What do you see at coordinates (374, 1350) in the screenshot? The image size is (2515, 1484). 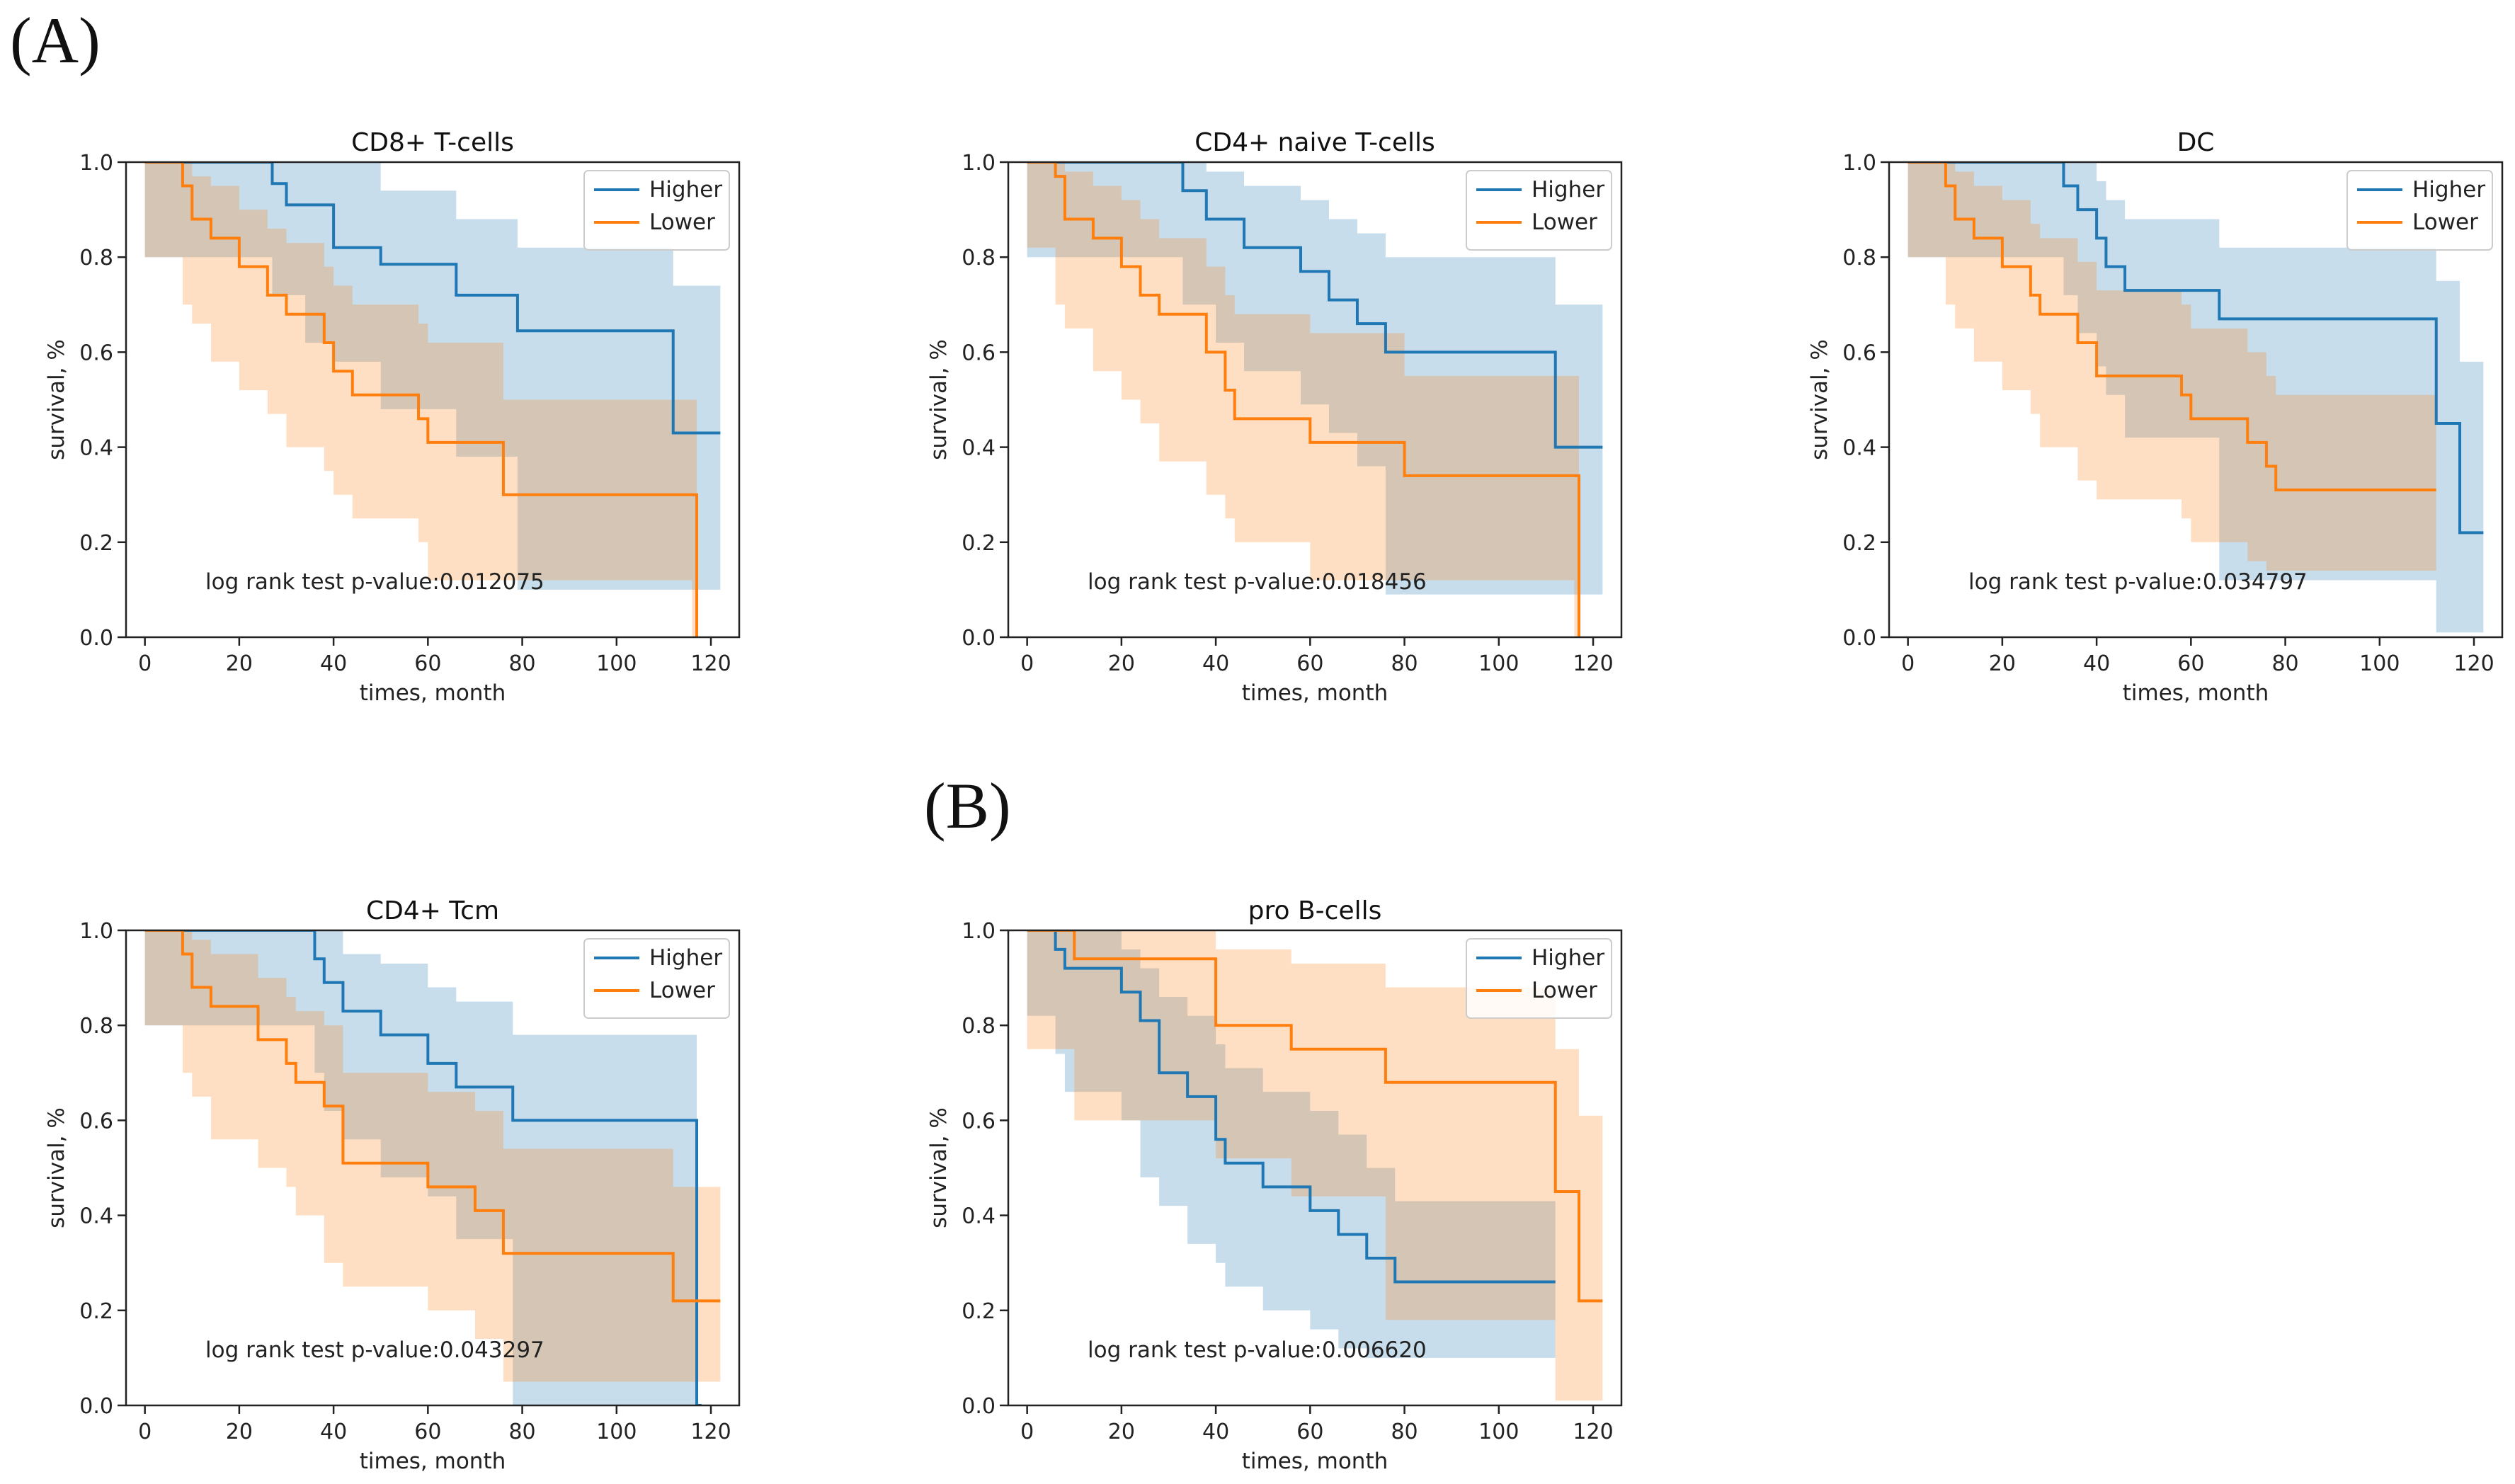 I see `p-value-annotation: log rank test p-value:0.043297` at bounding box center [374, 1350].